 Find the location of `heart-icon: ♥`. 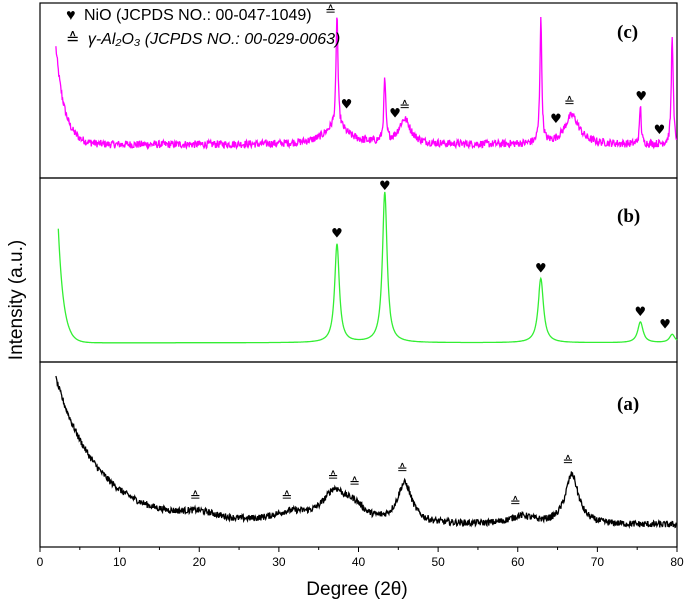

heart-icon: ♥ is located at coordinates (71, 15).